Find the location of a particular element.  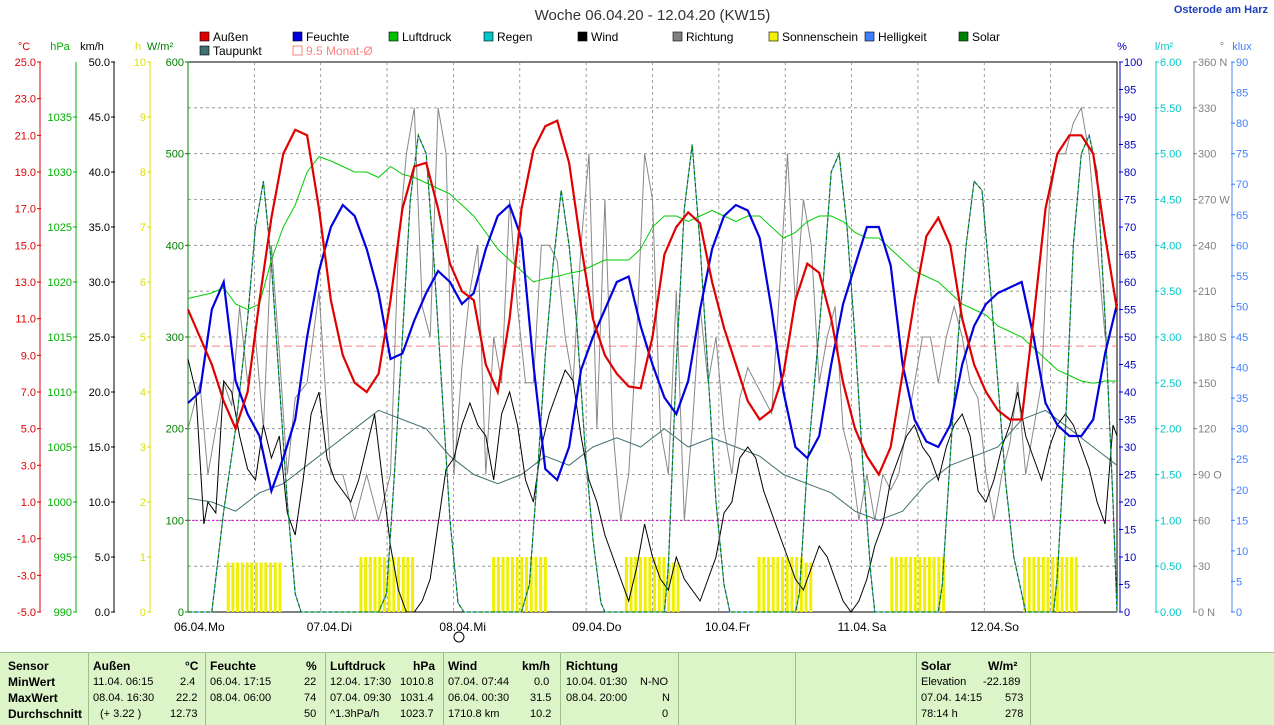

axis-tick-direction: 30 is located at coordinates (1204, 567).